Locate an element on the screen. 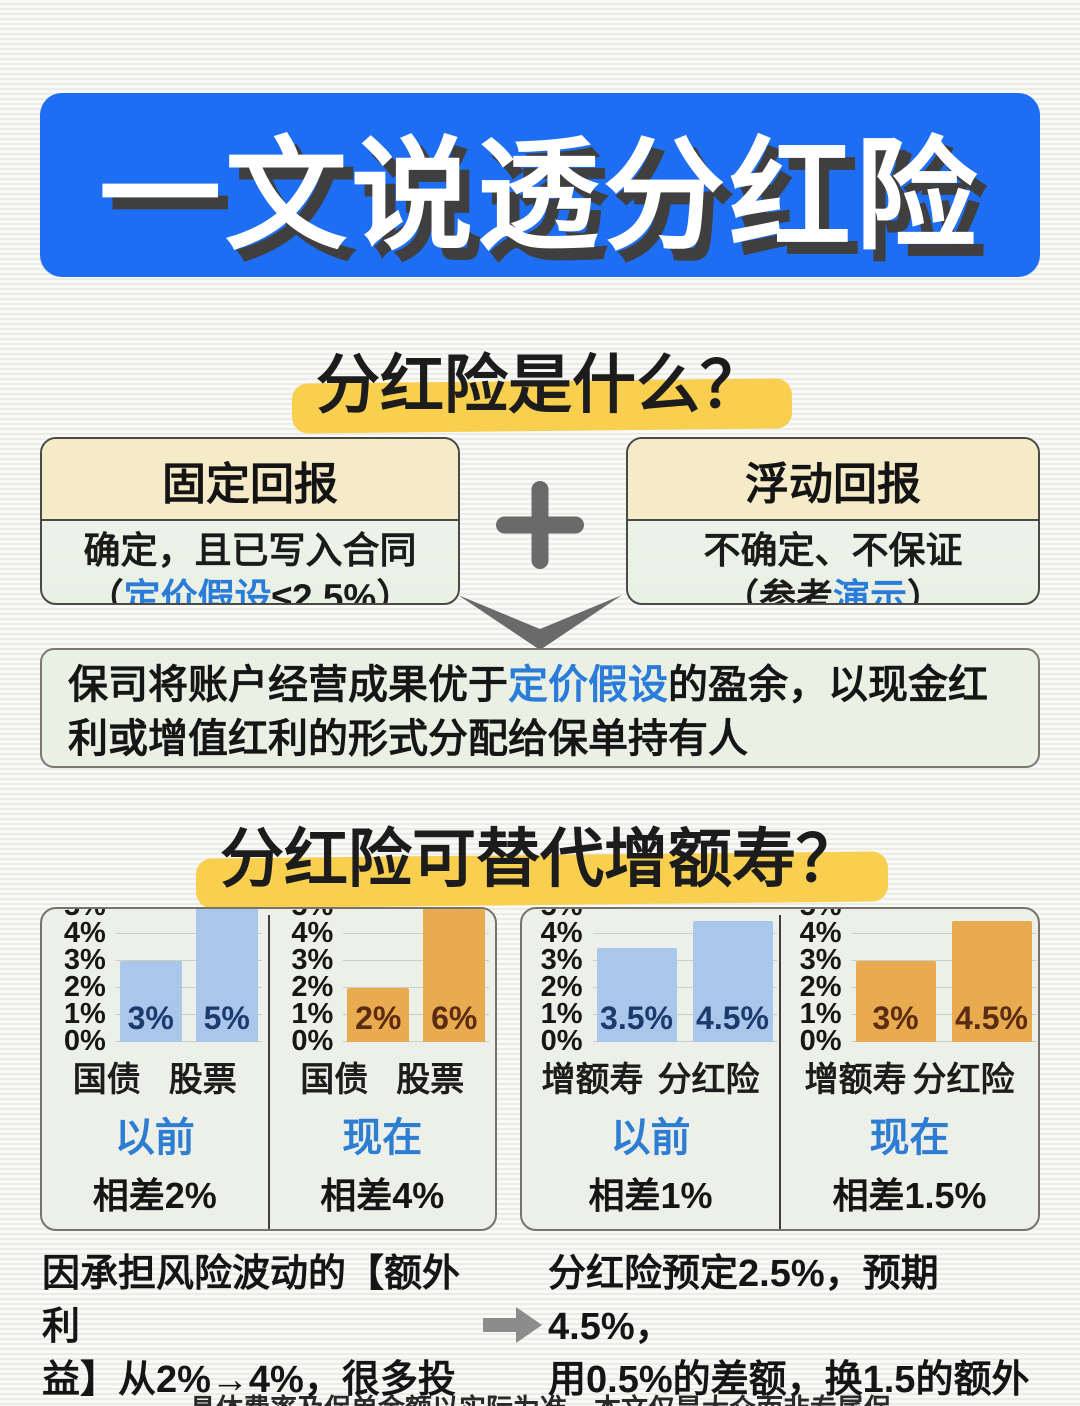 This screenshot has height=1406, width=1080. y-axis: 6%5%4%3%2%1%0% is located at coordinates (304, 983).